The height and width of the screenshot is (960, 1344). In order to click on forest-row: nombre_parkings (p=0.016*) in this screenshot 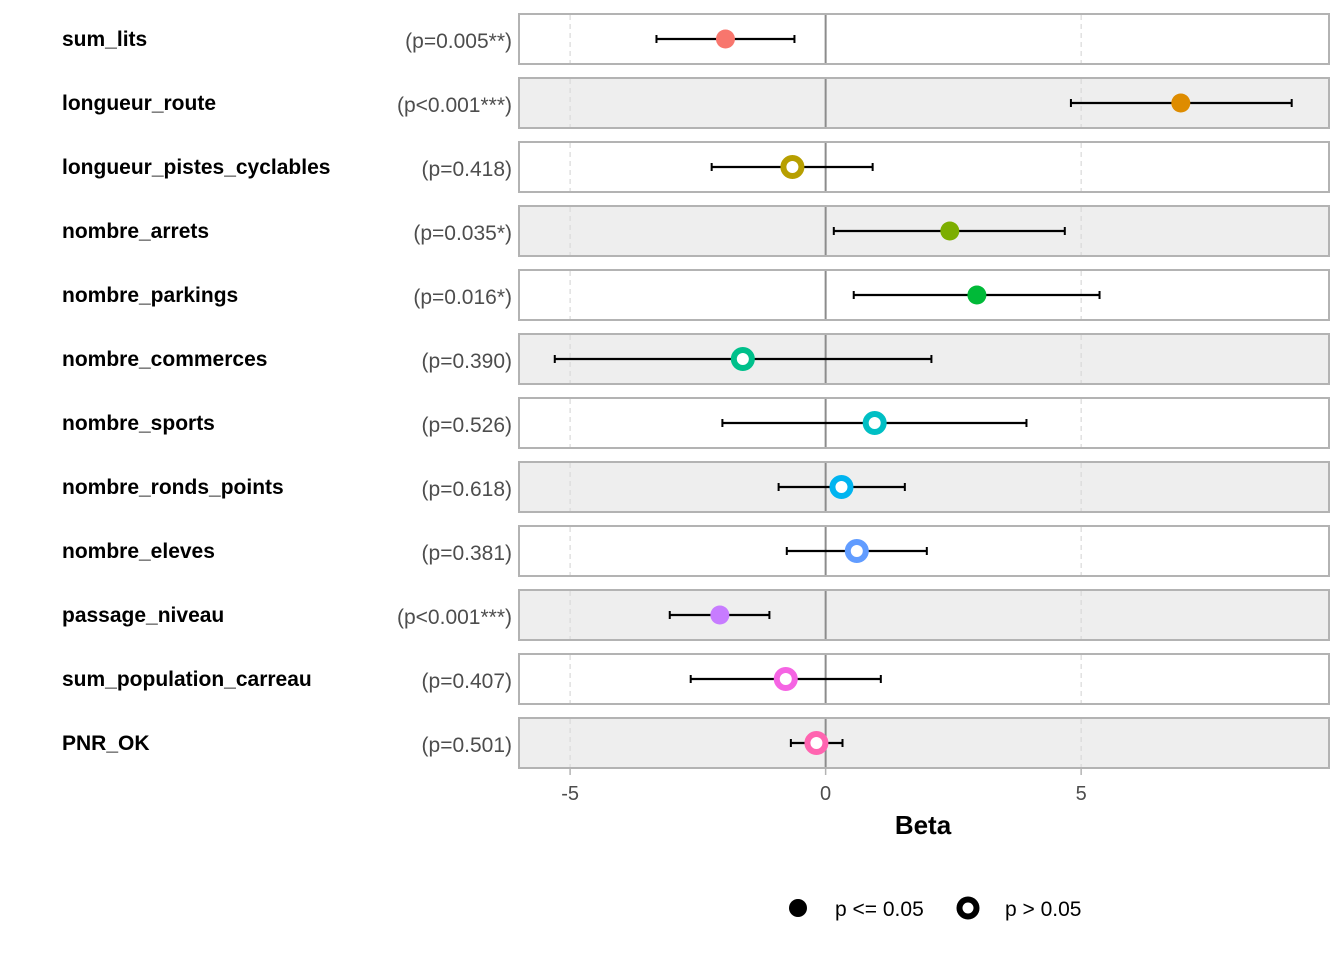, I will do `click(696, 295)`.